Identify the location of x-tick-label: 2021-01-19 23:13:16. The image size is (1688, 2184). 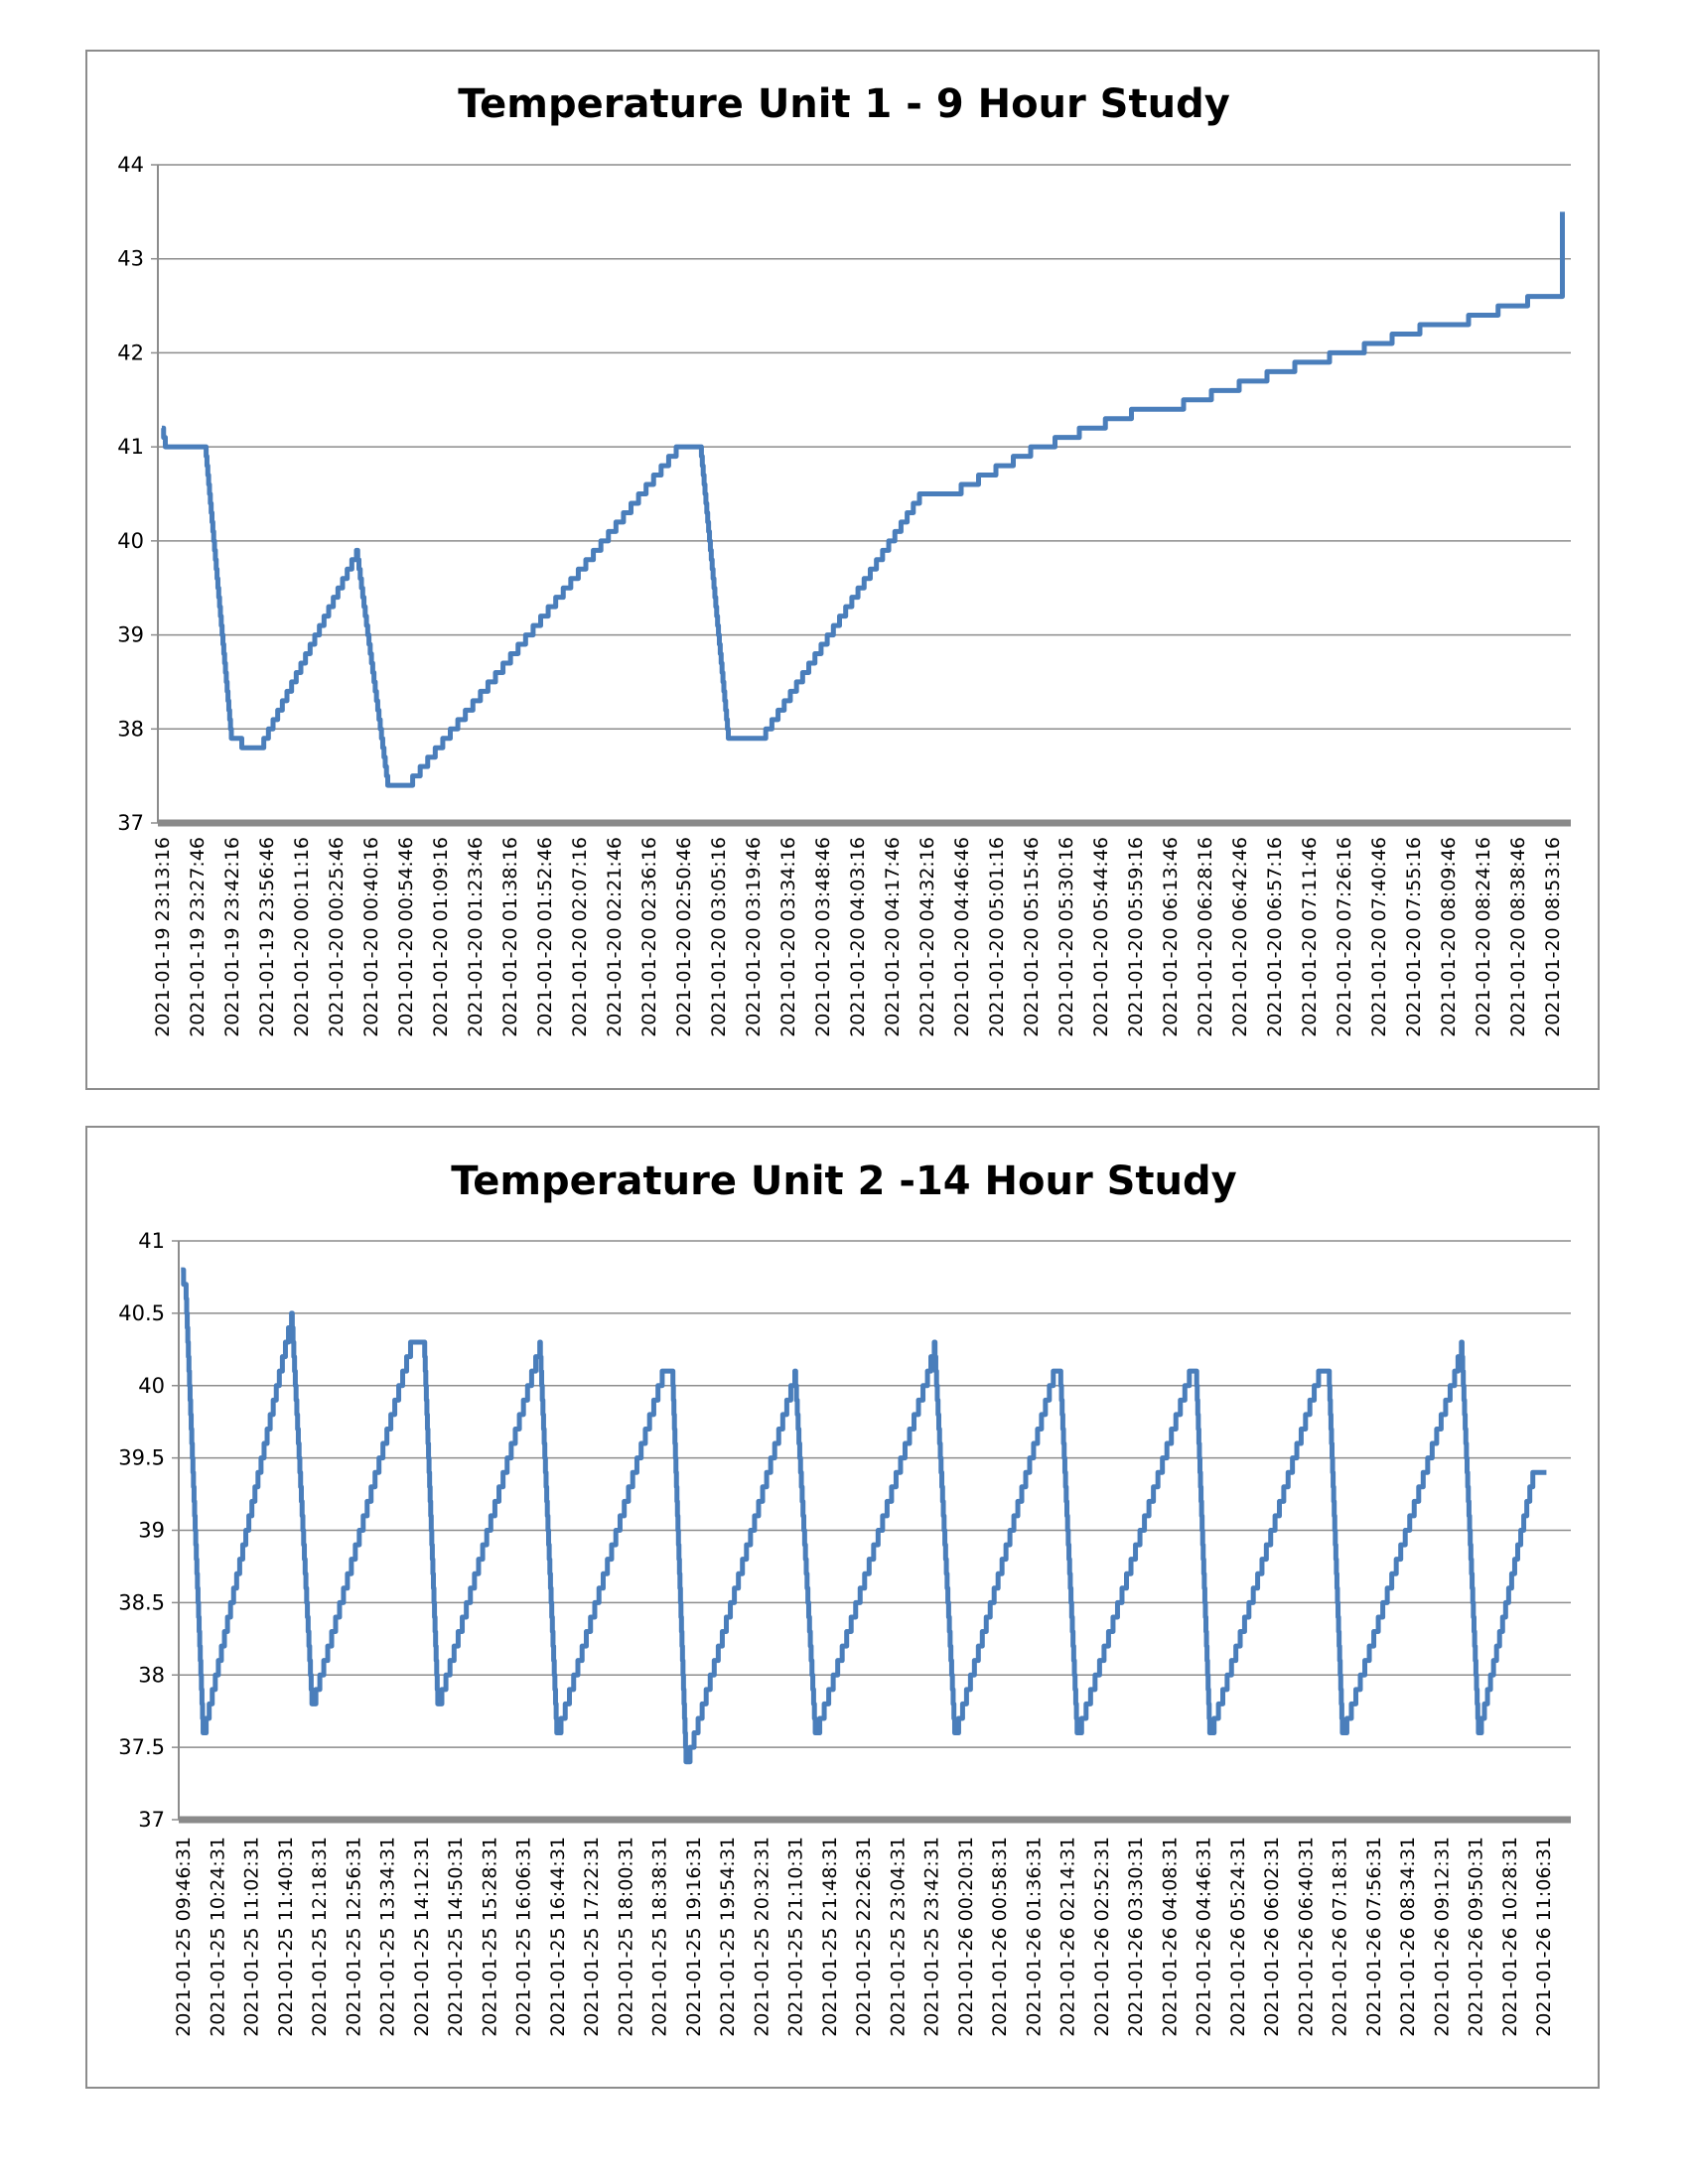
(163, 937).